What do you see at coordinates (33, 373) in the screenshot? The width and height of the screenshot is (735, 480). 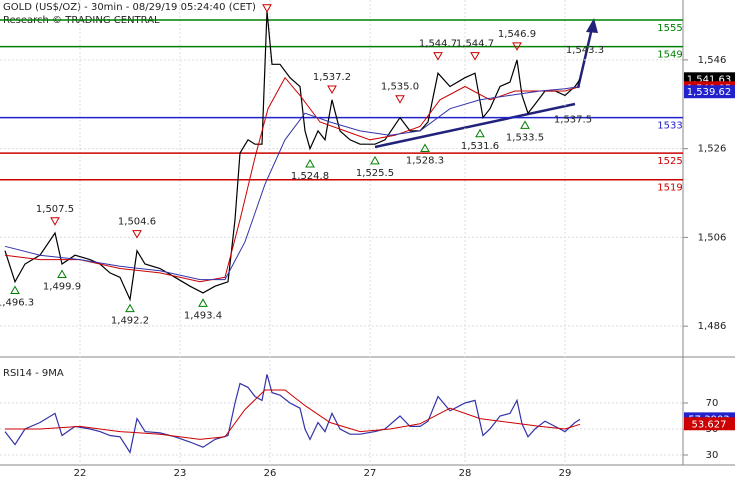 I see `indicator-title: RSI14 - 9MA` at bounding box center [33, 373].